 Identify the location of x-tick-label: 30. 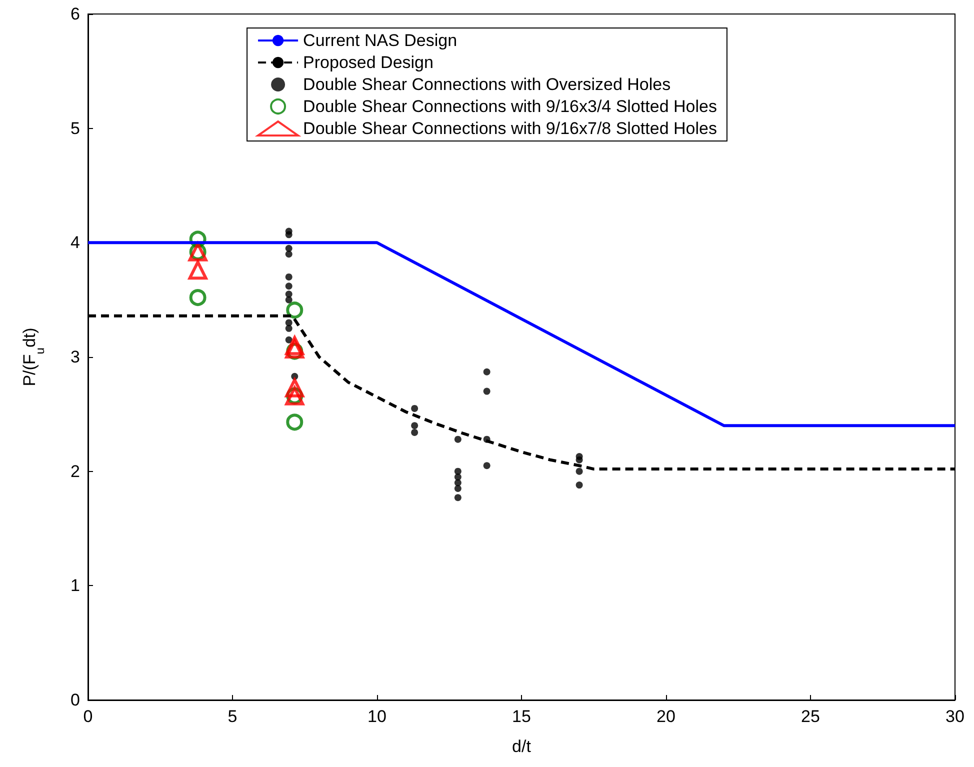
(955, 716).